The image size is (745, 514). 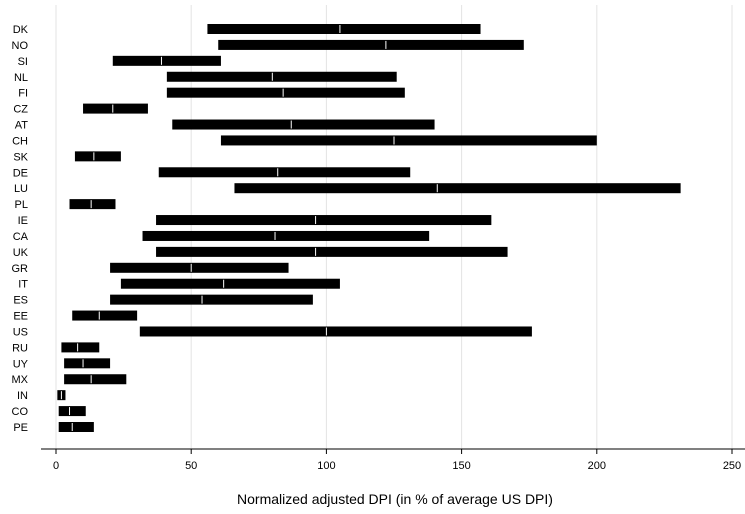 What do you see at coordinates (326, 466) in the screenshot?
I see `x-tick-label: 100` at bounding box center [326, 466].